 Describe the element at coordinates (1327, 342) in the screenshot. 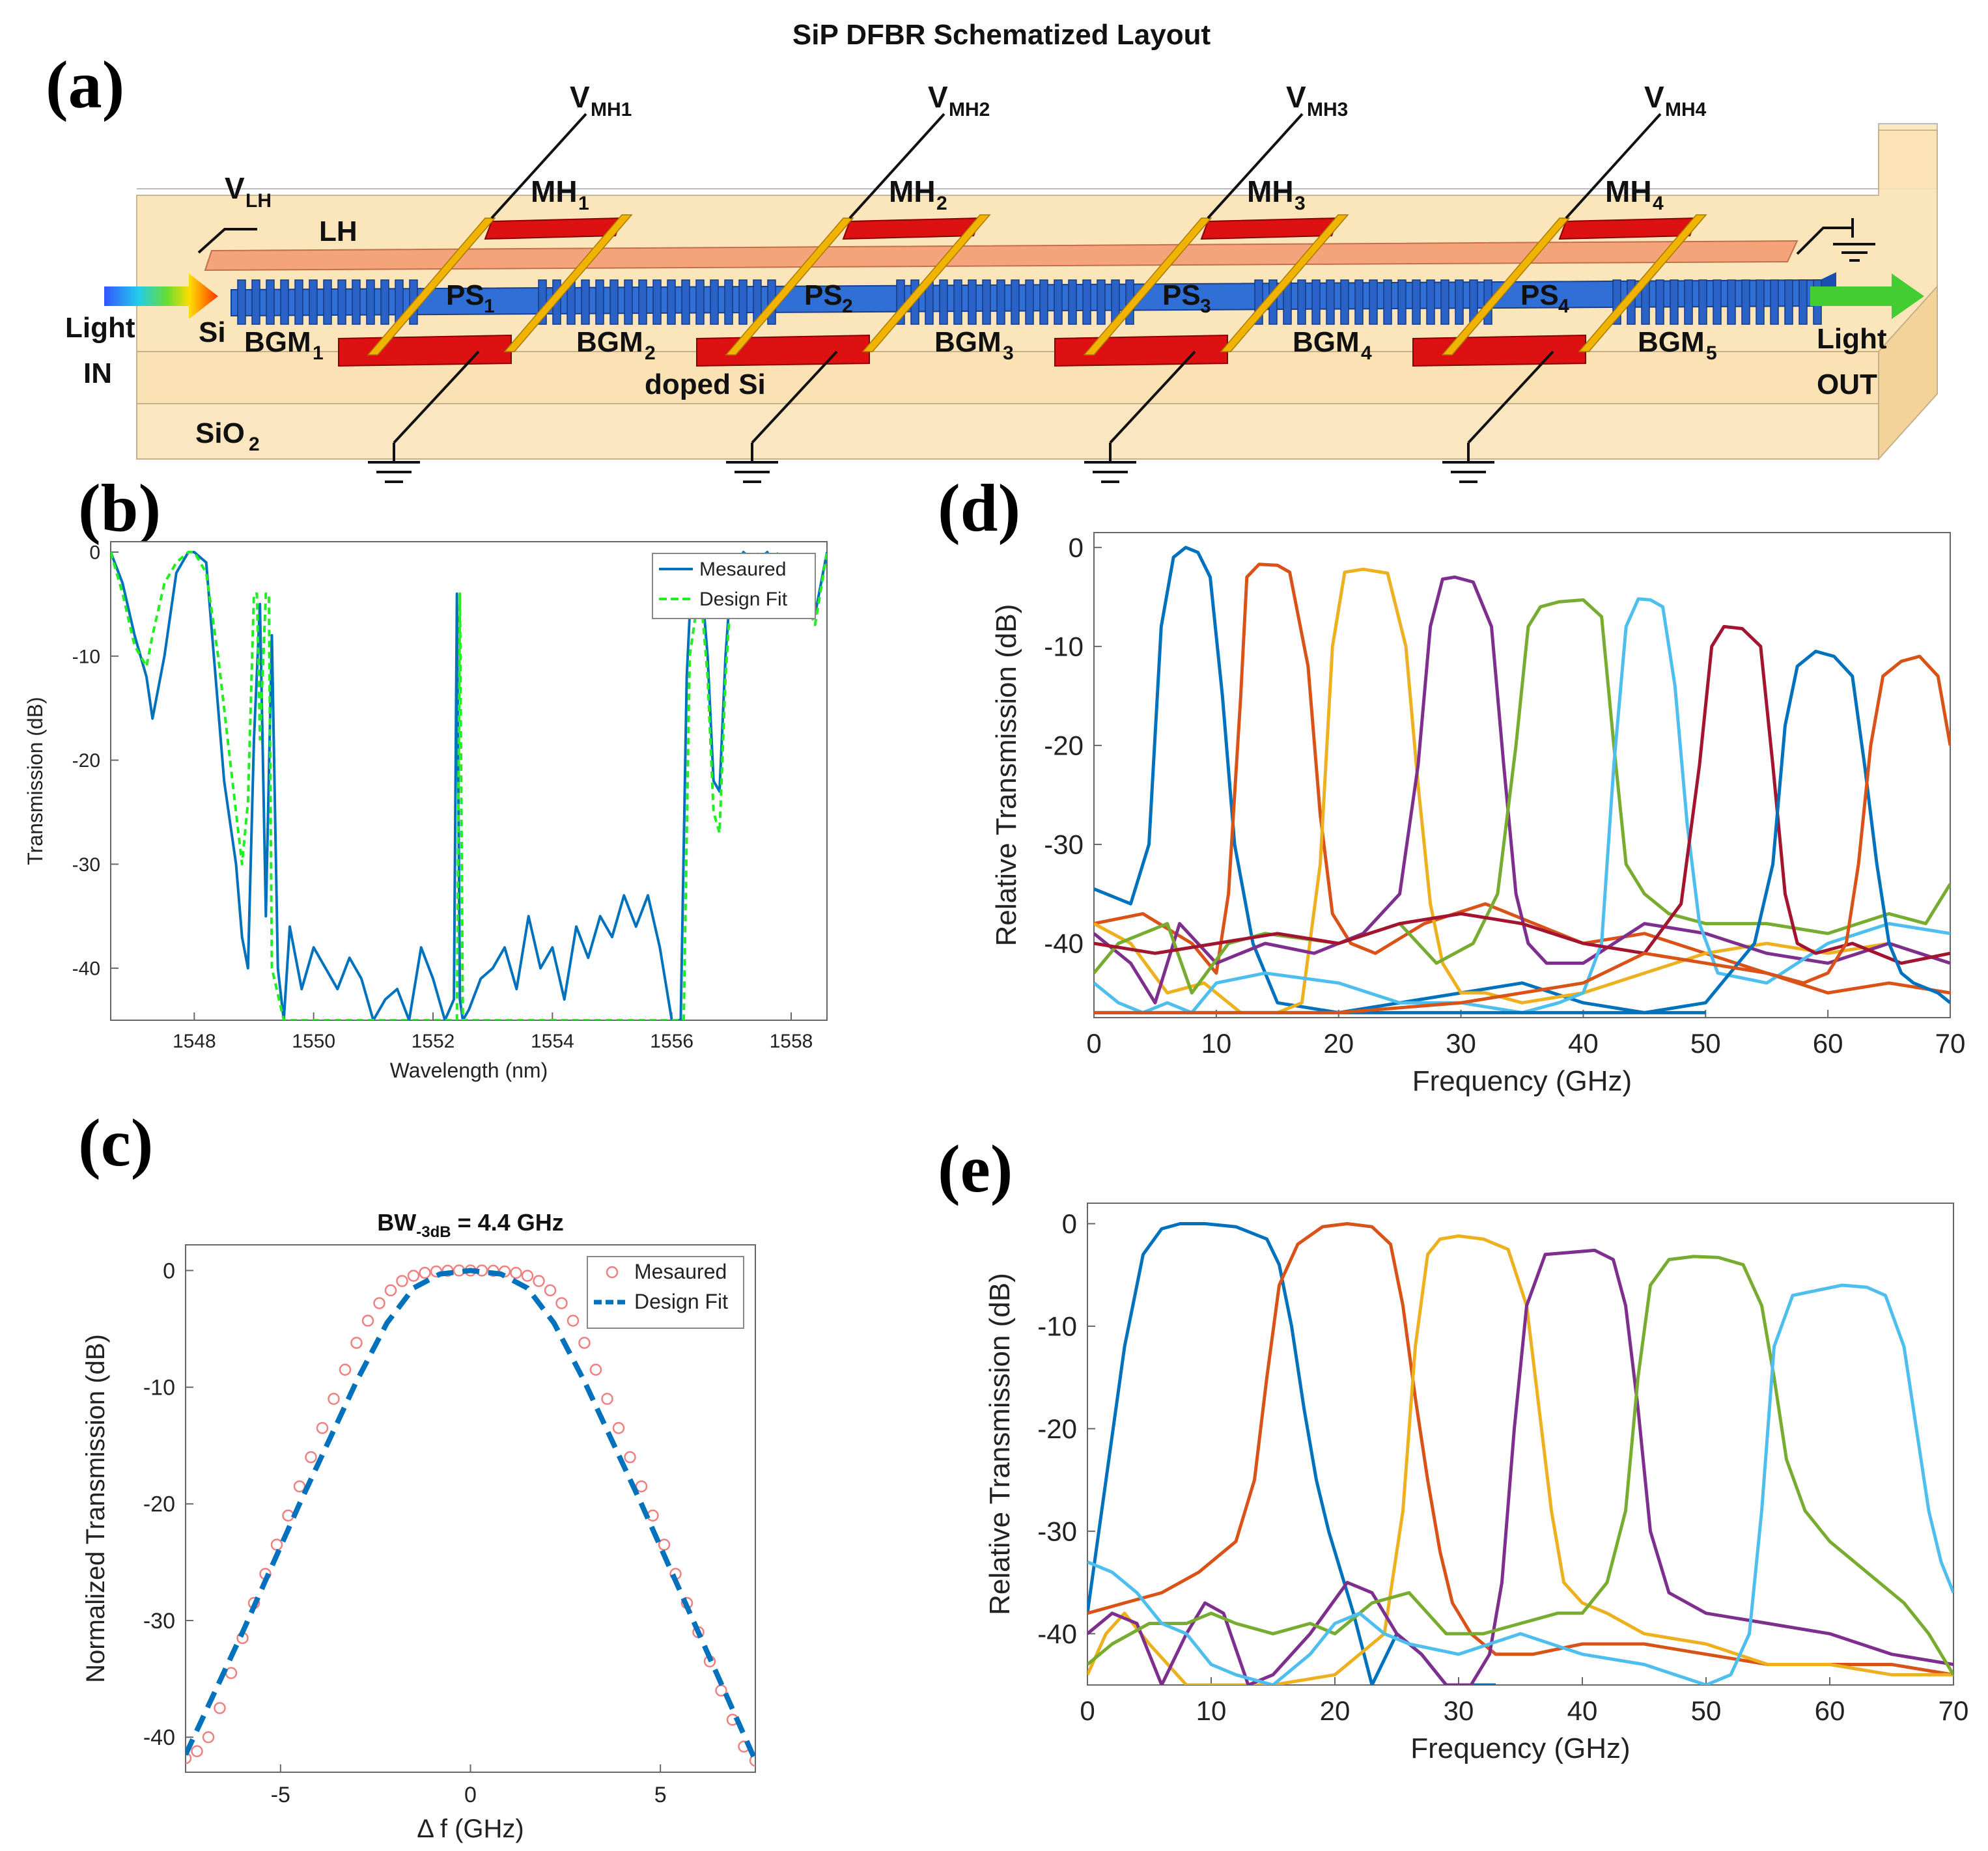

I see `svg-text: BGM` at that location.